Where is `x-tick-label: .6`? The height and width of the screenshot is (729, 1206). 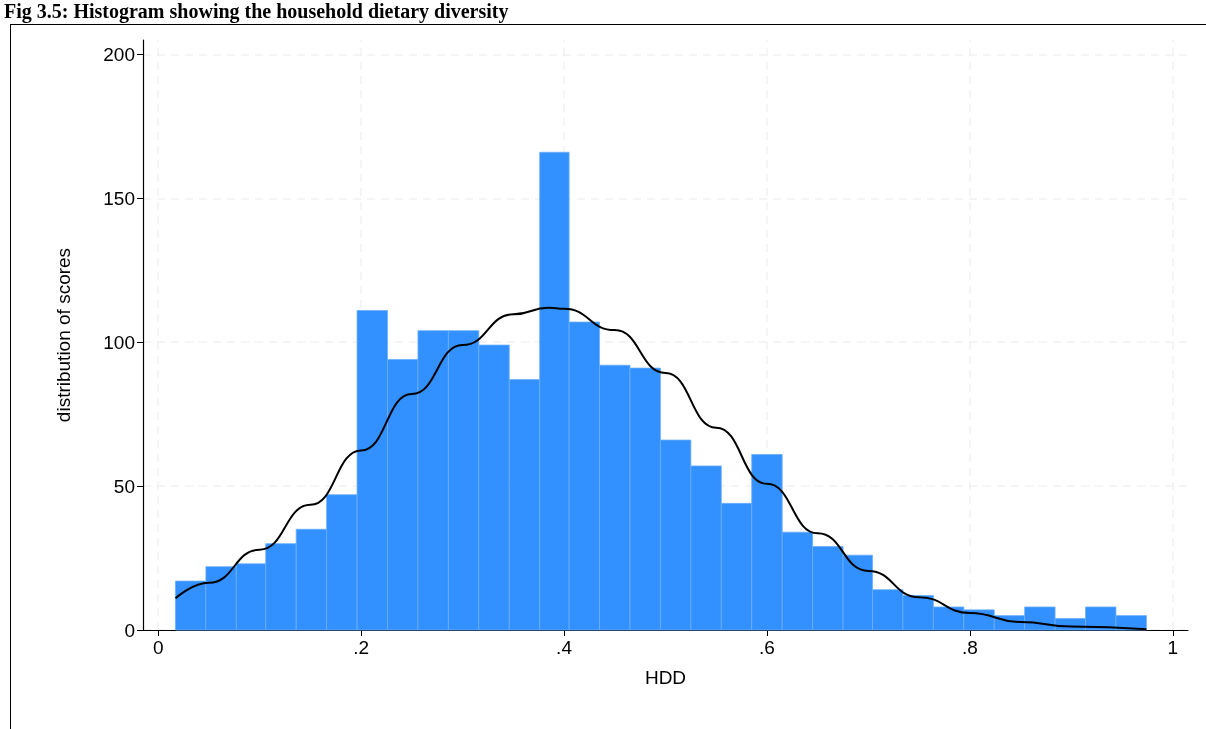
x-tick-label: .6 is located at coordinates (767, 647).